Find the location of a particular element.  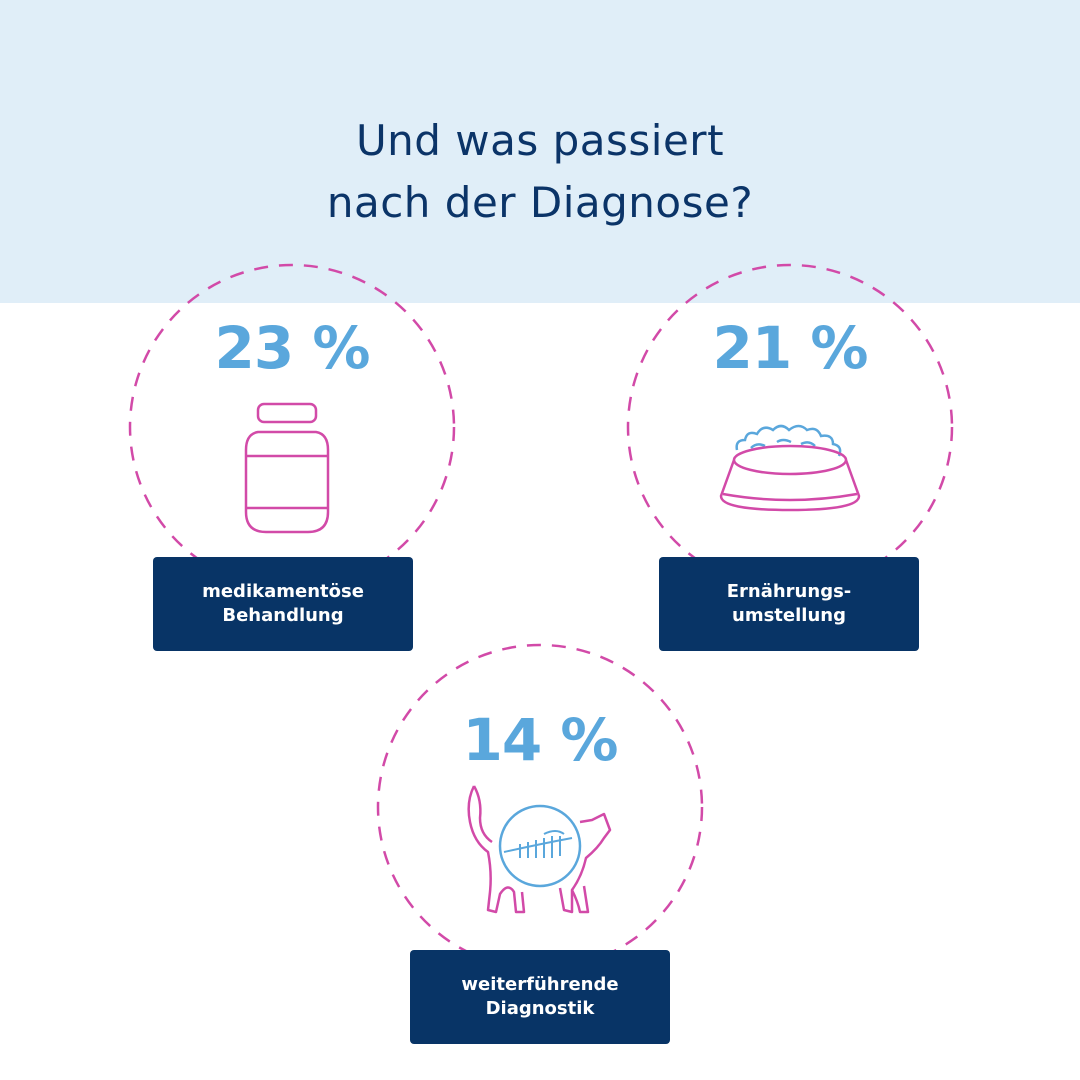

food-bowl-icon is located at coordinates (790, 468).